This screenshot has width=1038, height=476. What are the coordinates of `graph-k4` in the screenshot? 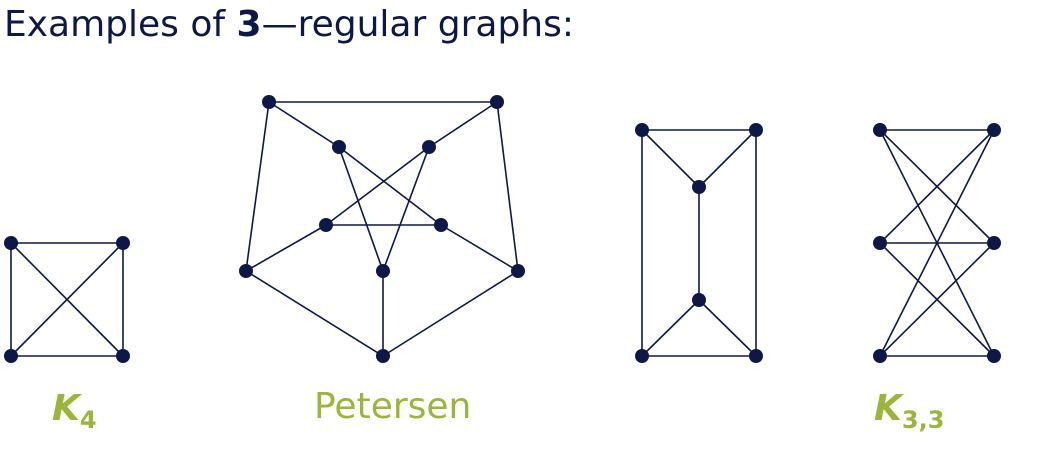 It's located at (67, 299).